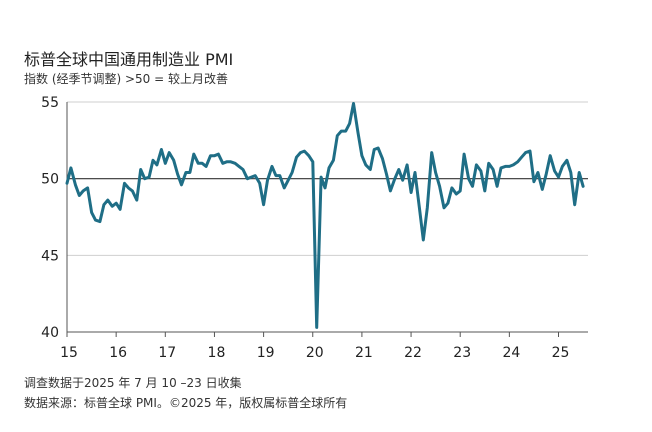 The height and width of the screenshot is (432, 652). I want to click on x-tick-label-23: 23, so click(462, 353).